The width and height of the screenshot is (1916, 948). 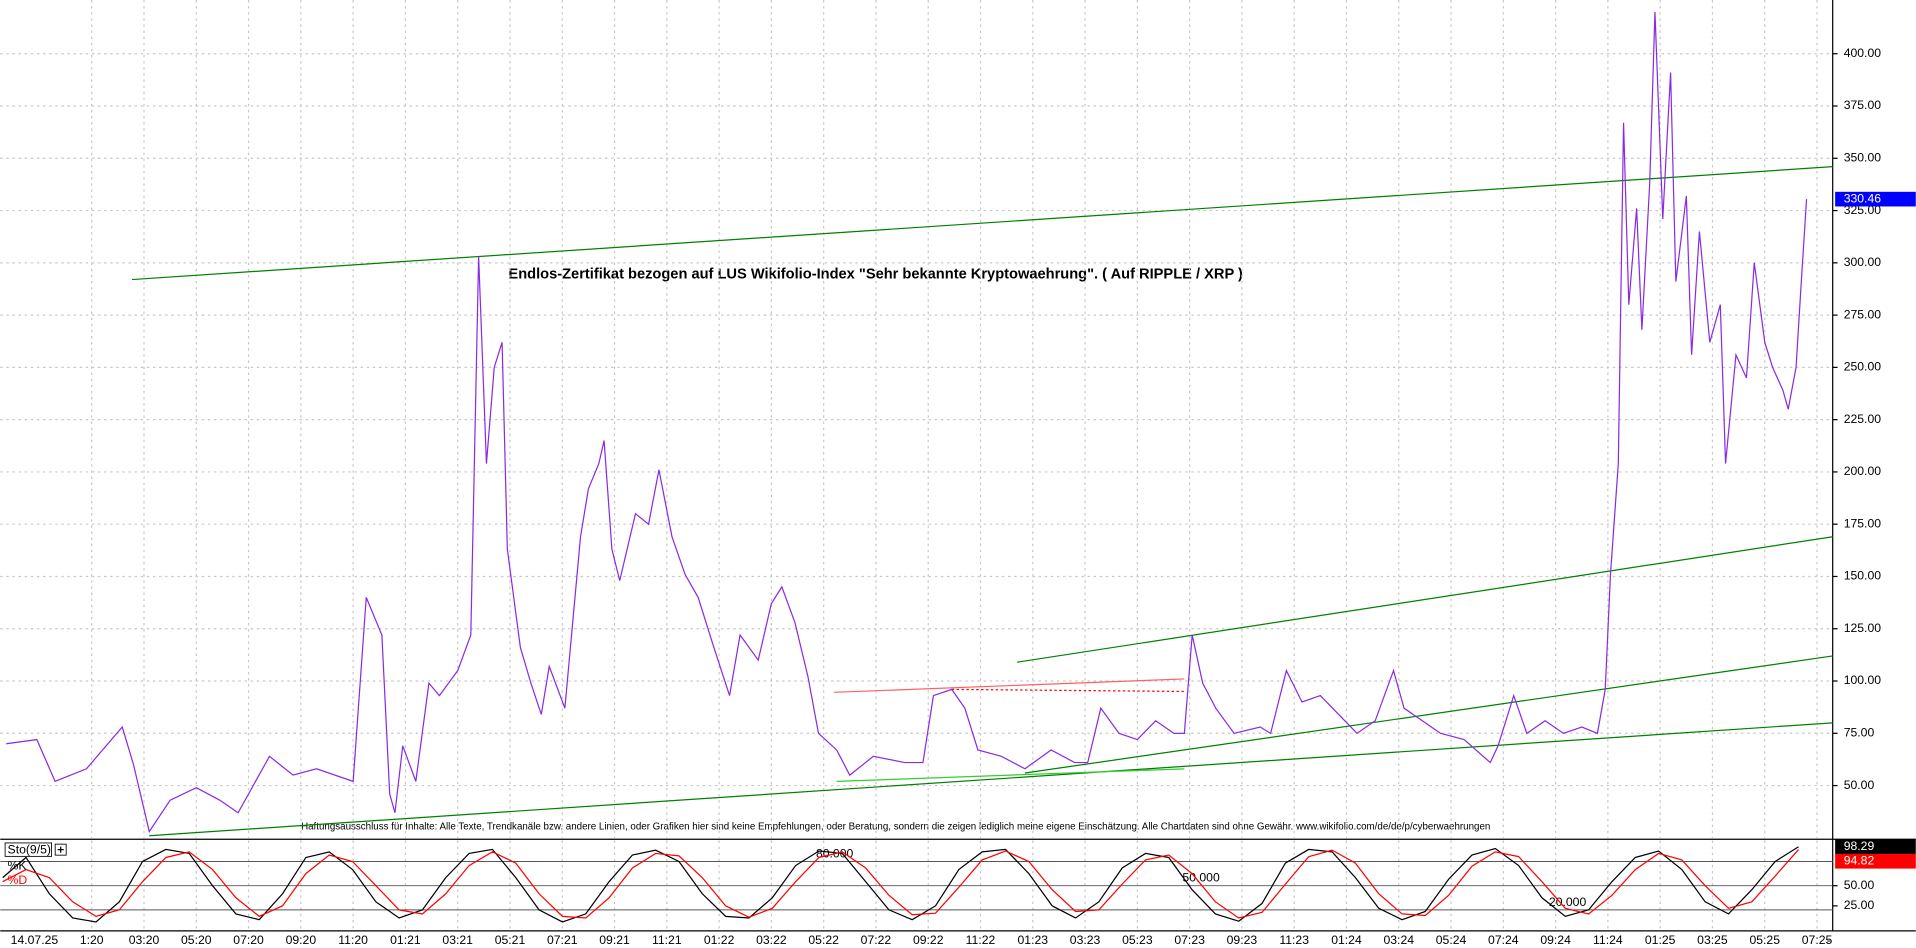 What do you see at coordinates (928, 940) in the screenshot?
I see `x-tick-label: 09:22` at bounding box center [928, 940].